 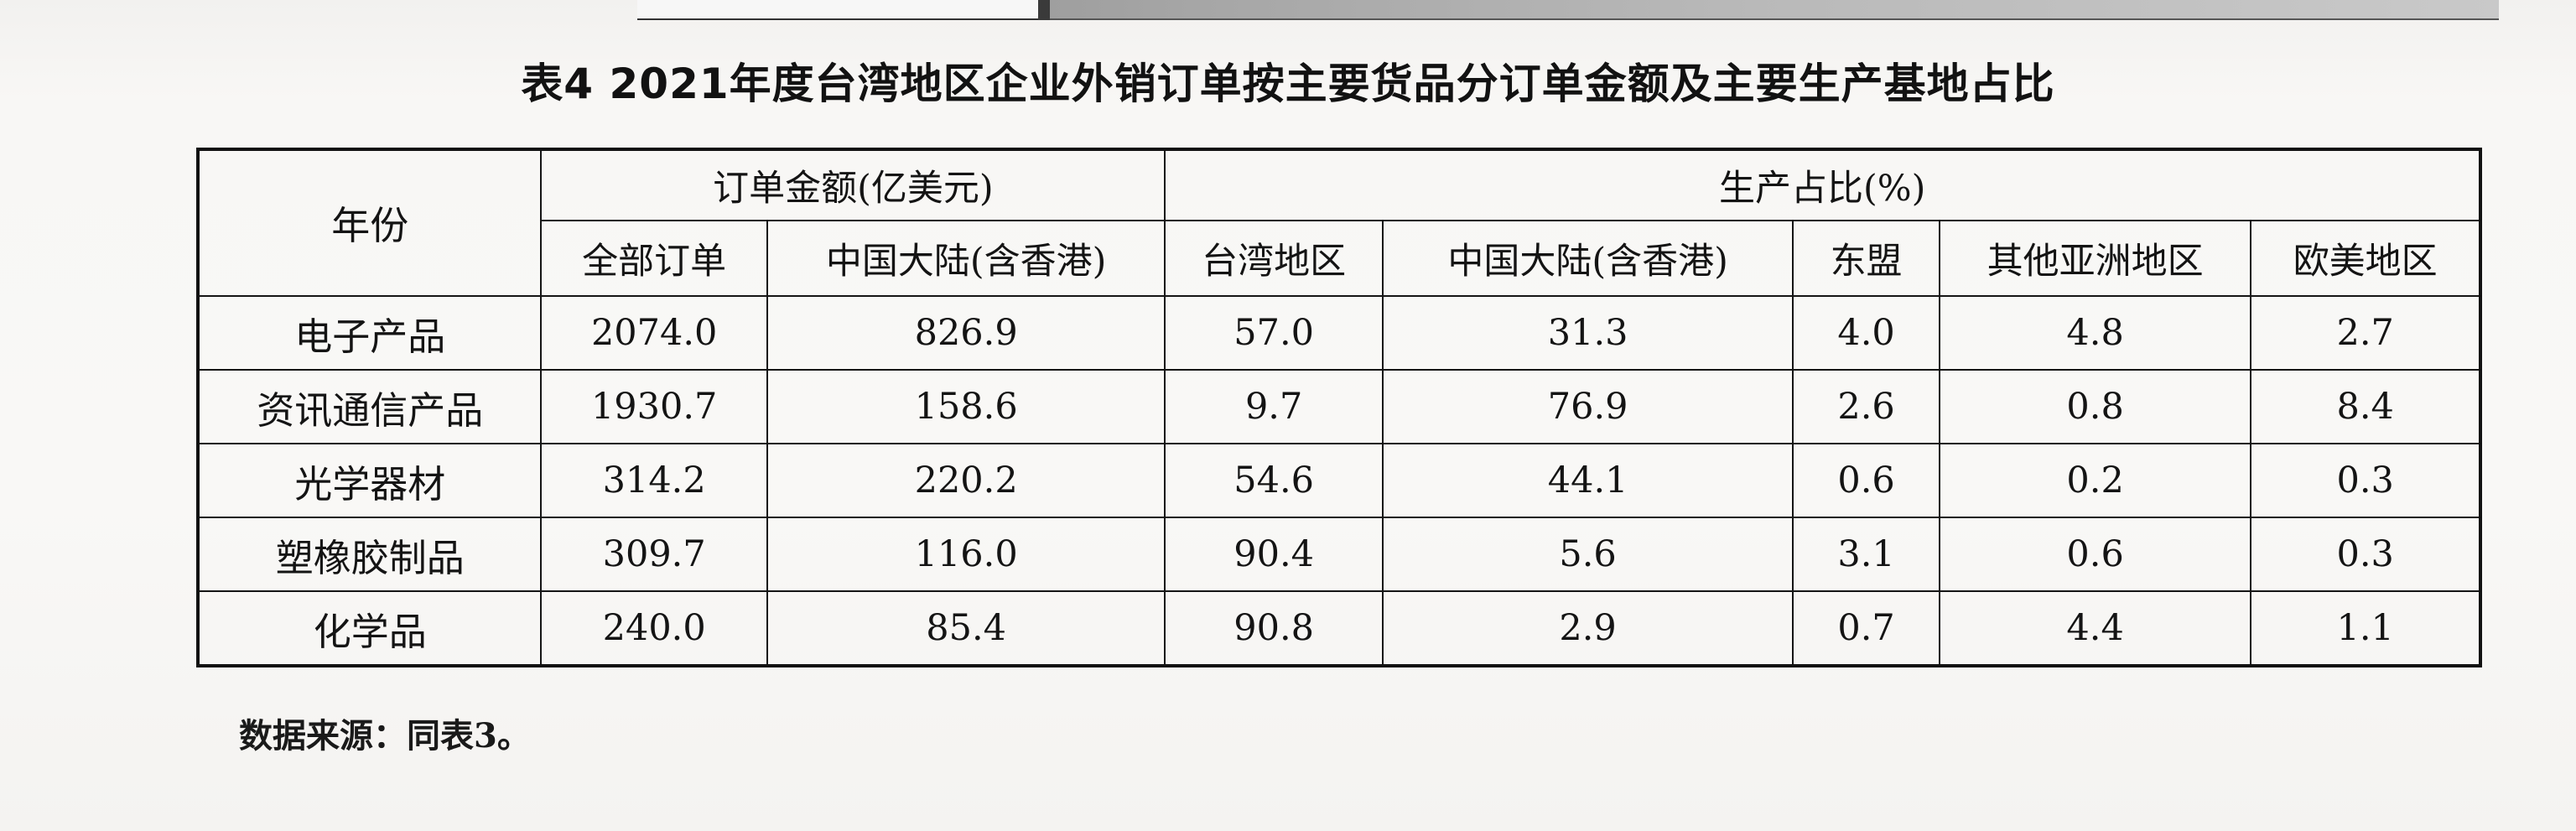 I want to click on table-cell: 2.9, so click(x=1587, y=628).